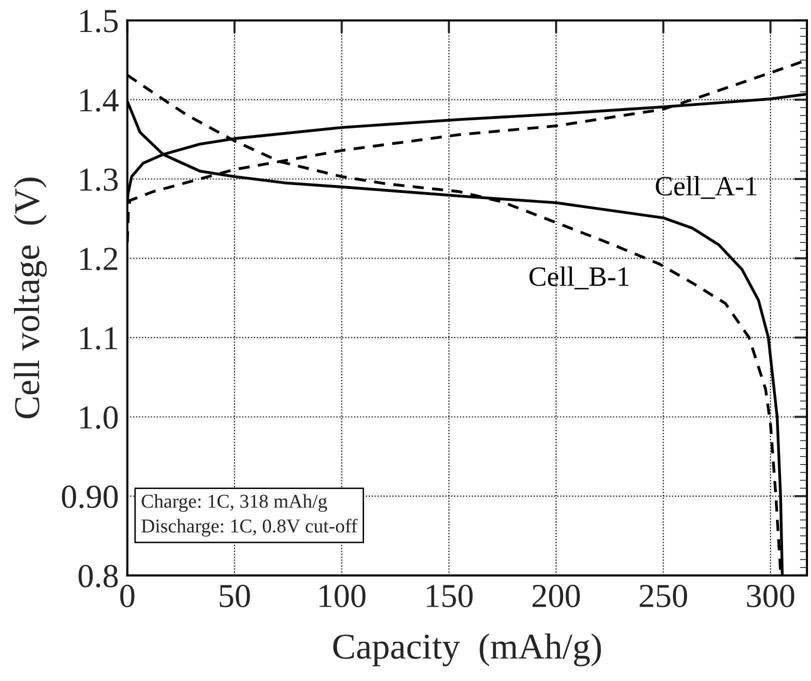  What do you see at coordinates (449, 596) in the screenshot?
I see `x-tick-label: 150` at bounding box center [449, 596].